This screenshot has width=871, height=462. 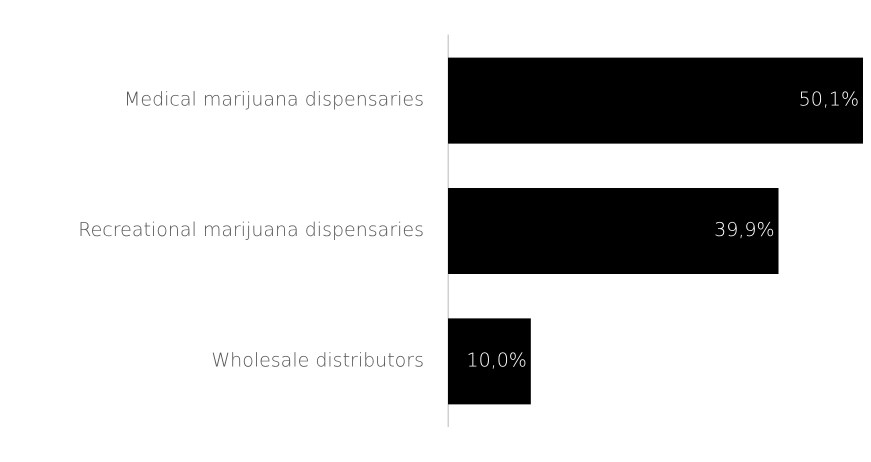 I want to click on y-tick-label: Recreational marijuana dispensaries, so click(x=251, y=229).